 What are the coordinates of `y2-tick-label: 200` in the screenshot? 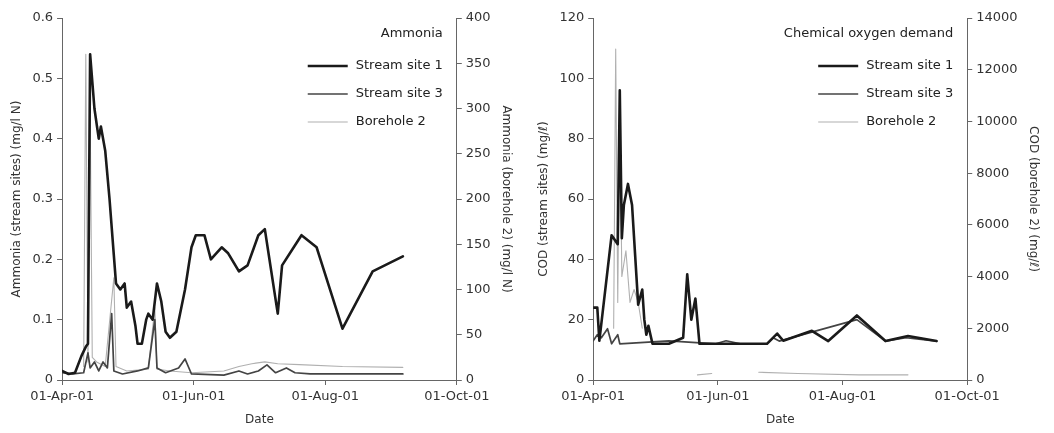 It's located at (478, 198).